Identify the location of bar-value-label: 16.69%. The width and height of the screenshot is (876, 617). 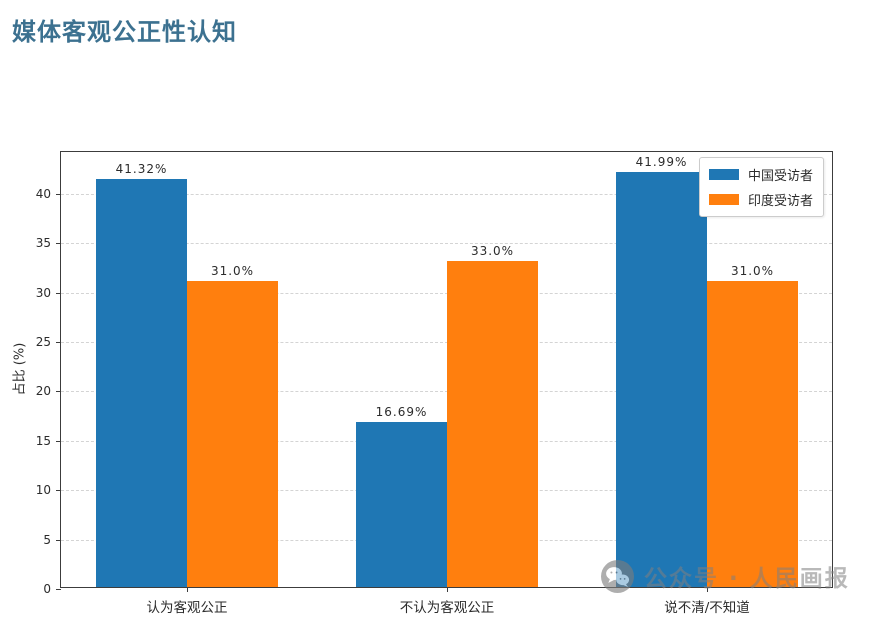
(401, 412).